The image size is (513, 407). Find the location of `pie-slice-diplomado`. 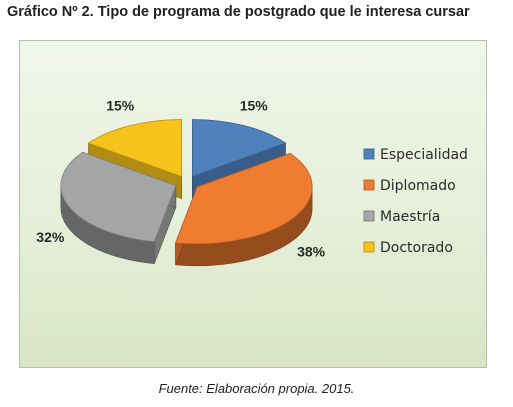

pie-slice-diplomado is located at coordinates (244, 209).